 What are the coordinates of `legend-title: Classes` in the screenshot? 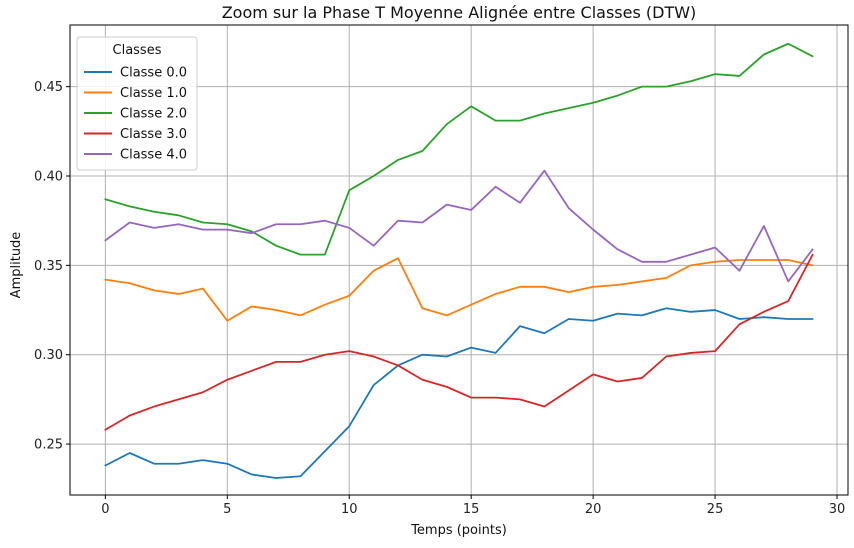 It's located at (137, 50).